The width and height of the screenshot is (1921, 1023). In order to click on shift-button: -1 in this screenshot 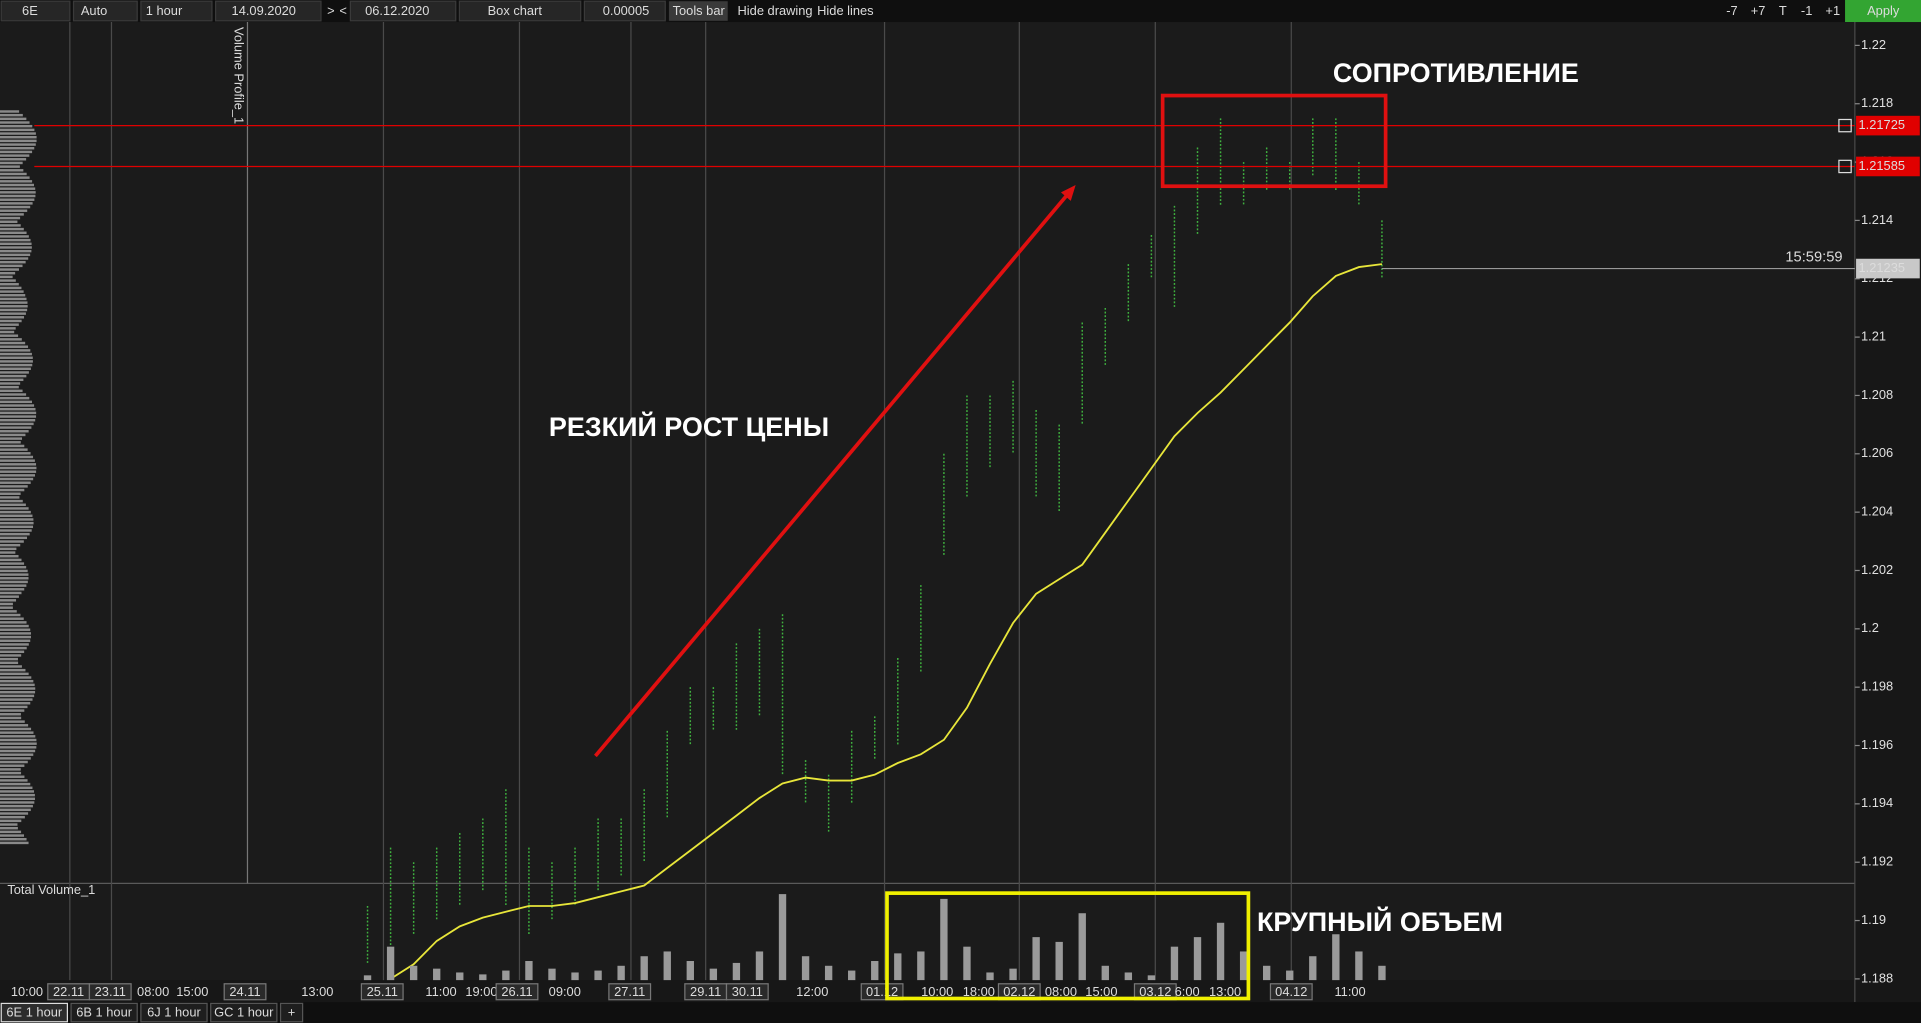, I will do `click(1806, 10)`.